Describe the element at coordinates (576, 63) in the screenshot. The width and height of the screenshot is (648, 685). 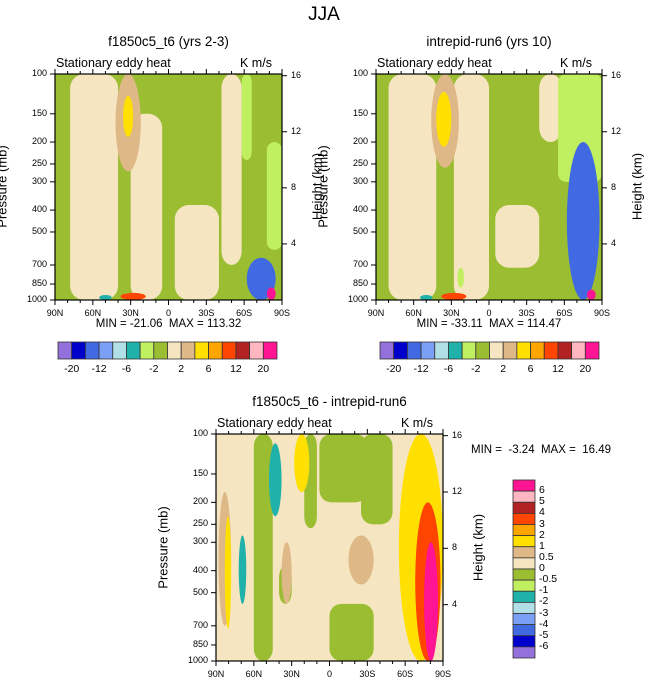
I see `right-string: K m/s` at that location.